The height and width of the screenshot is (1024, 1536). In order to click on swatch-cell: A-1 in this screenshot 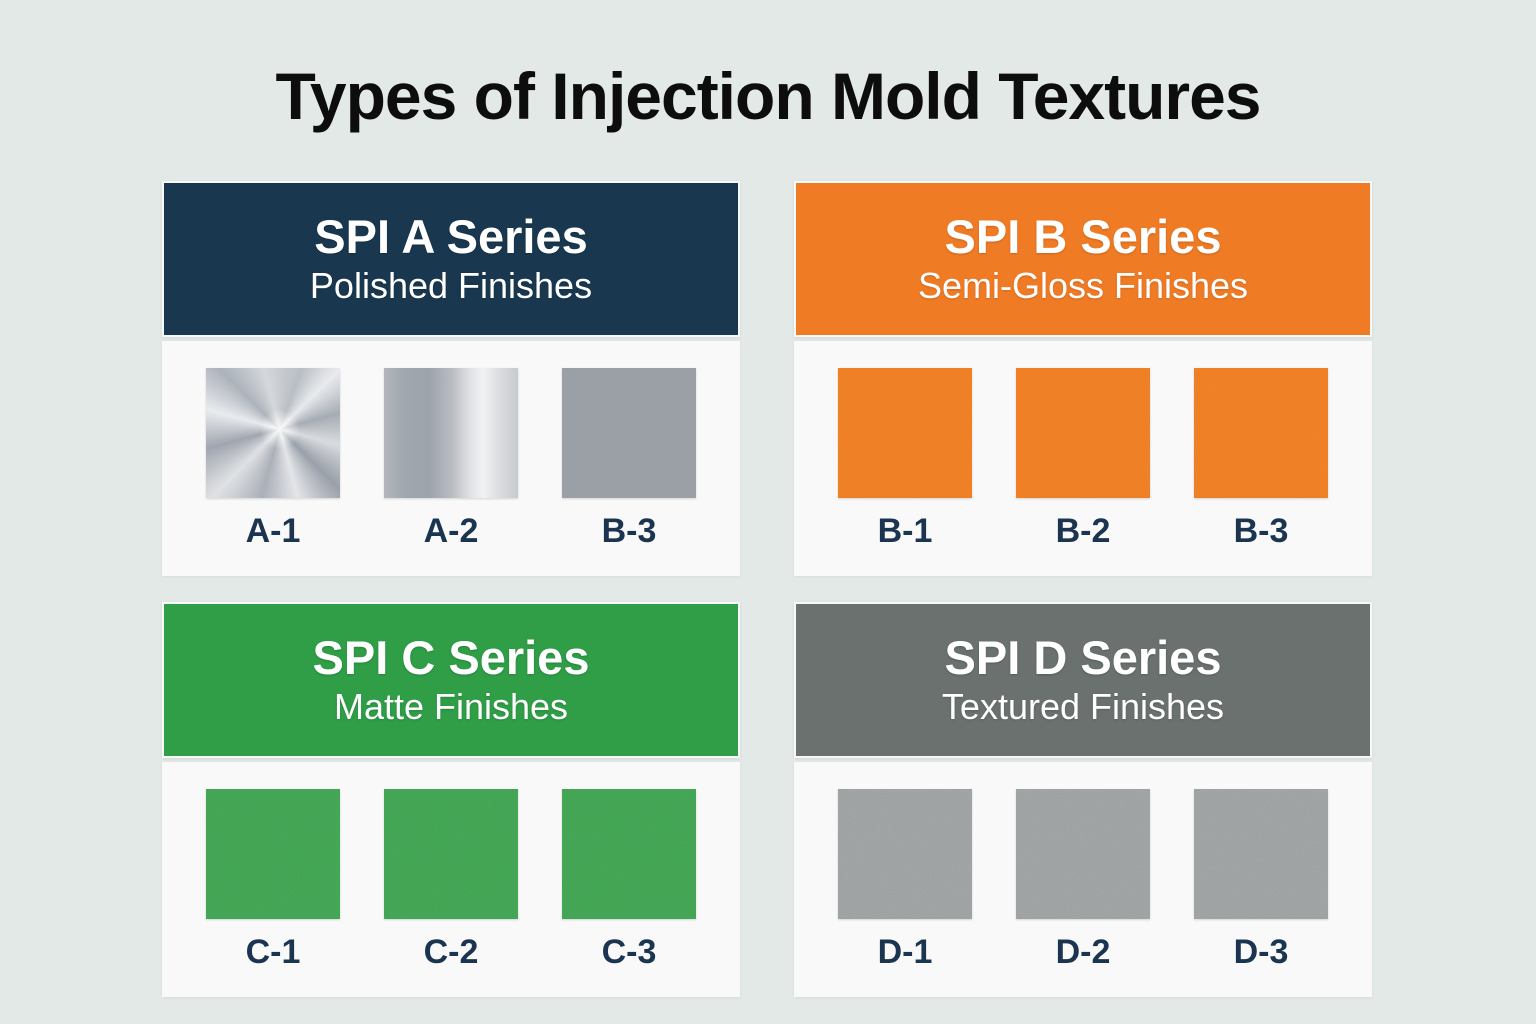, I will do `click(273, 472)`.